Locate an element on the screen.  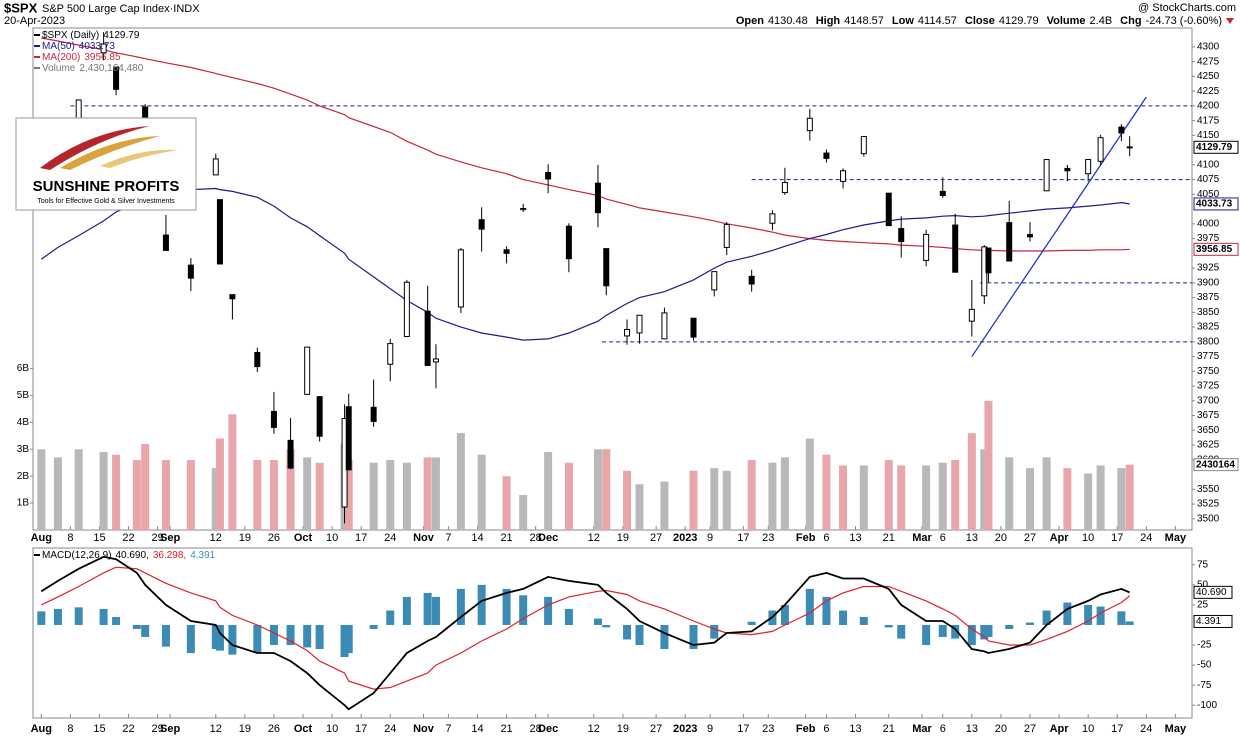
macd-legend: MACD(12,26,9) 40.690, 36.298, 4.391 is located at coordinates (129, 555).